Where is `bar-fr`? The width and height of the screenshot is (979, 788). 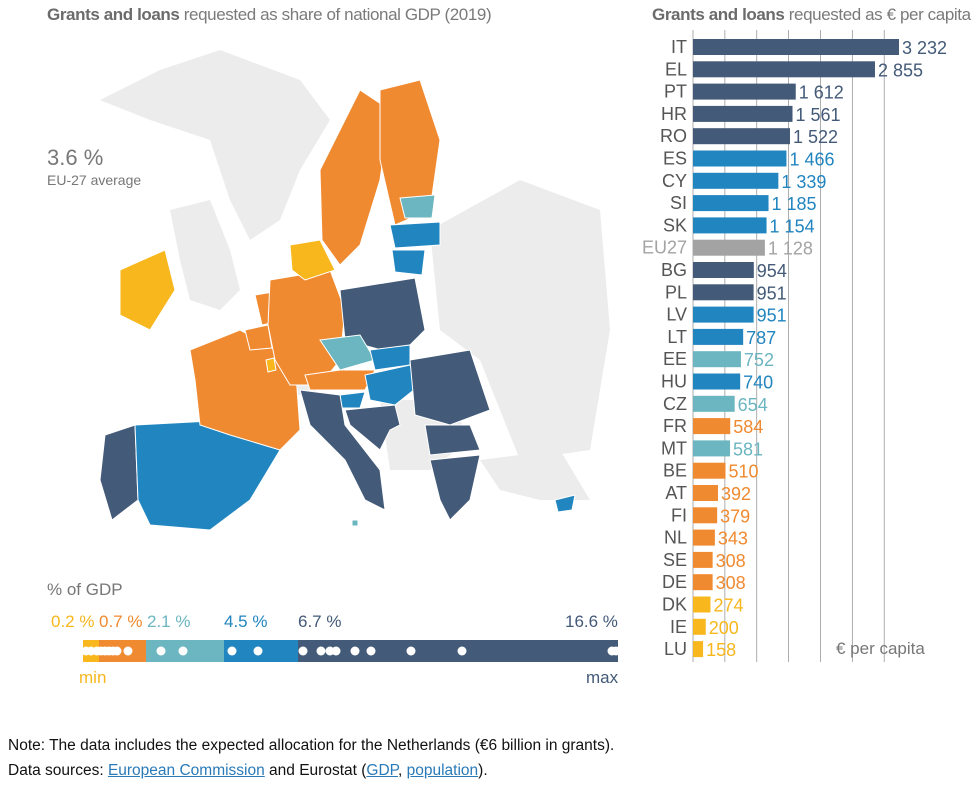 bar-fr is located at coordinates (712, 426).